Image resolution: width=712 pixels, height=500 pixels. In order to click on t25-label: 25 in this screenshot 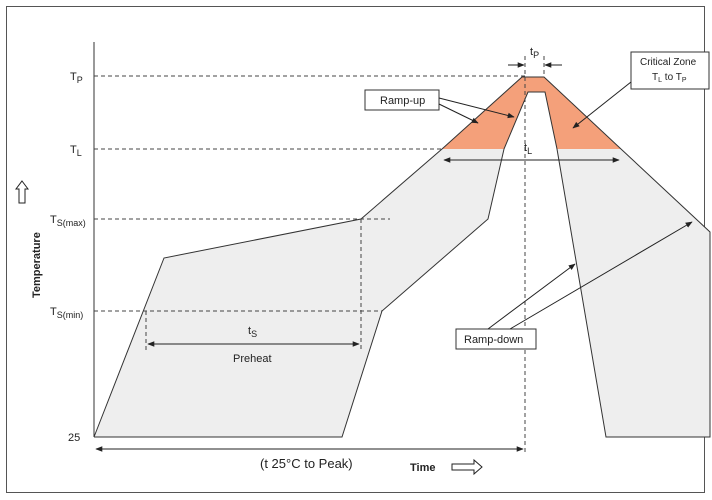, I will do `click(74, 438)`.